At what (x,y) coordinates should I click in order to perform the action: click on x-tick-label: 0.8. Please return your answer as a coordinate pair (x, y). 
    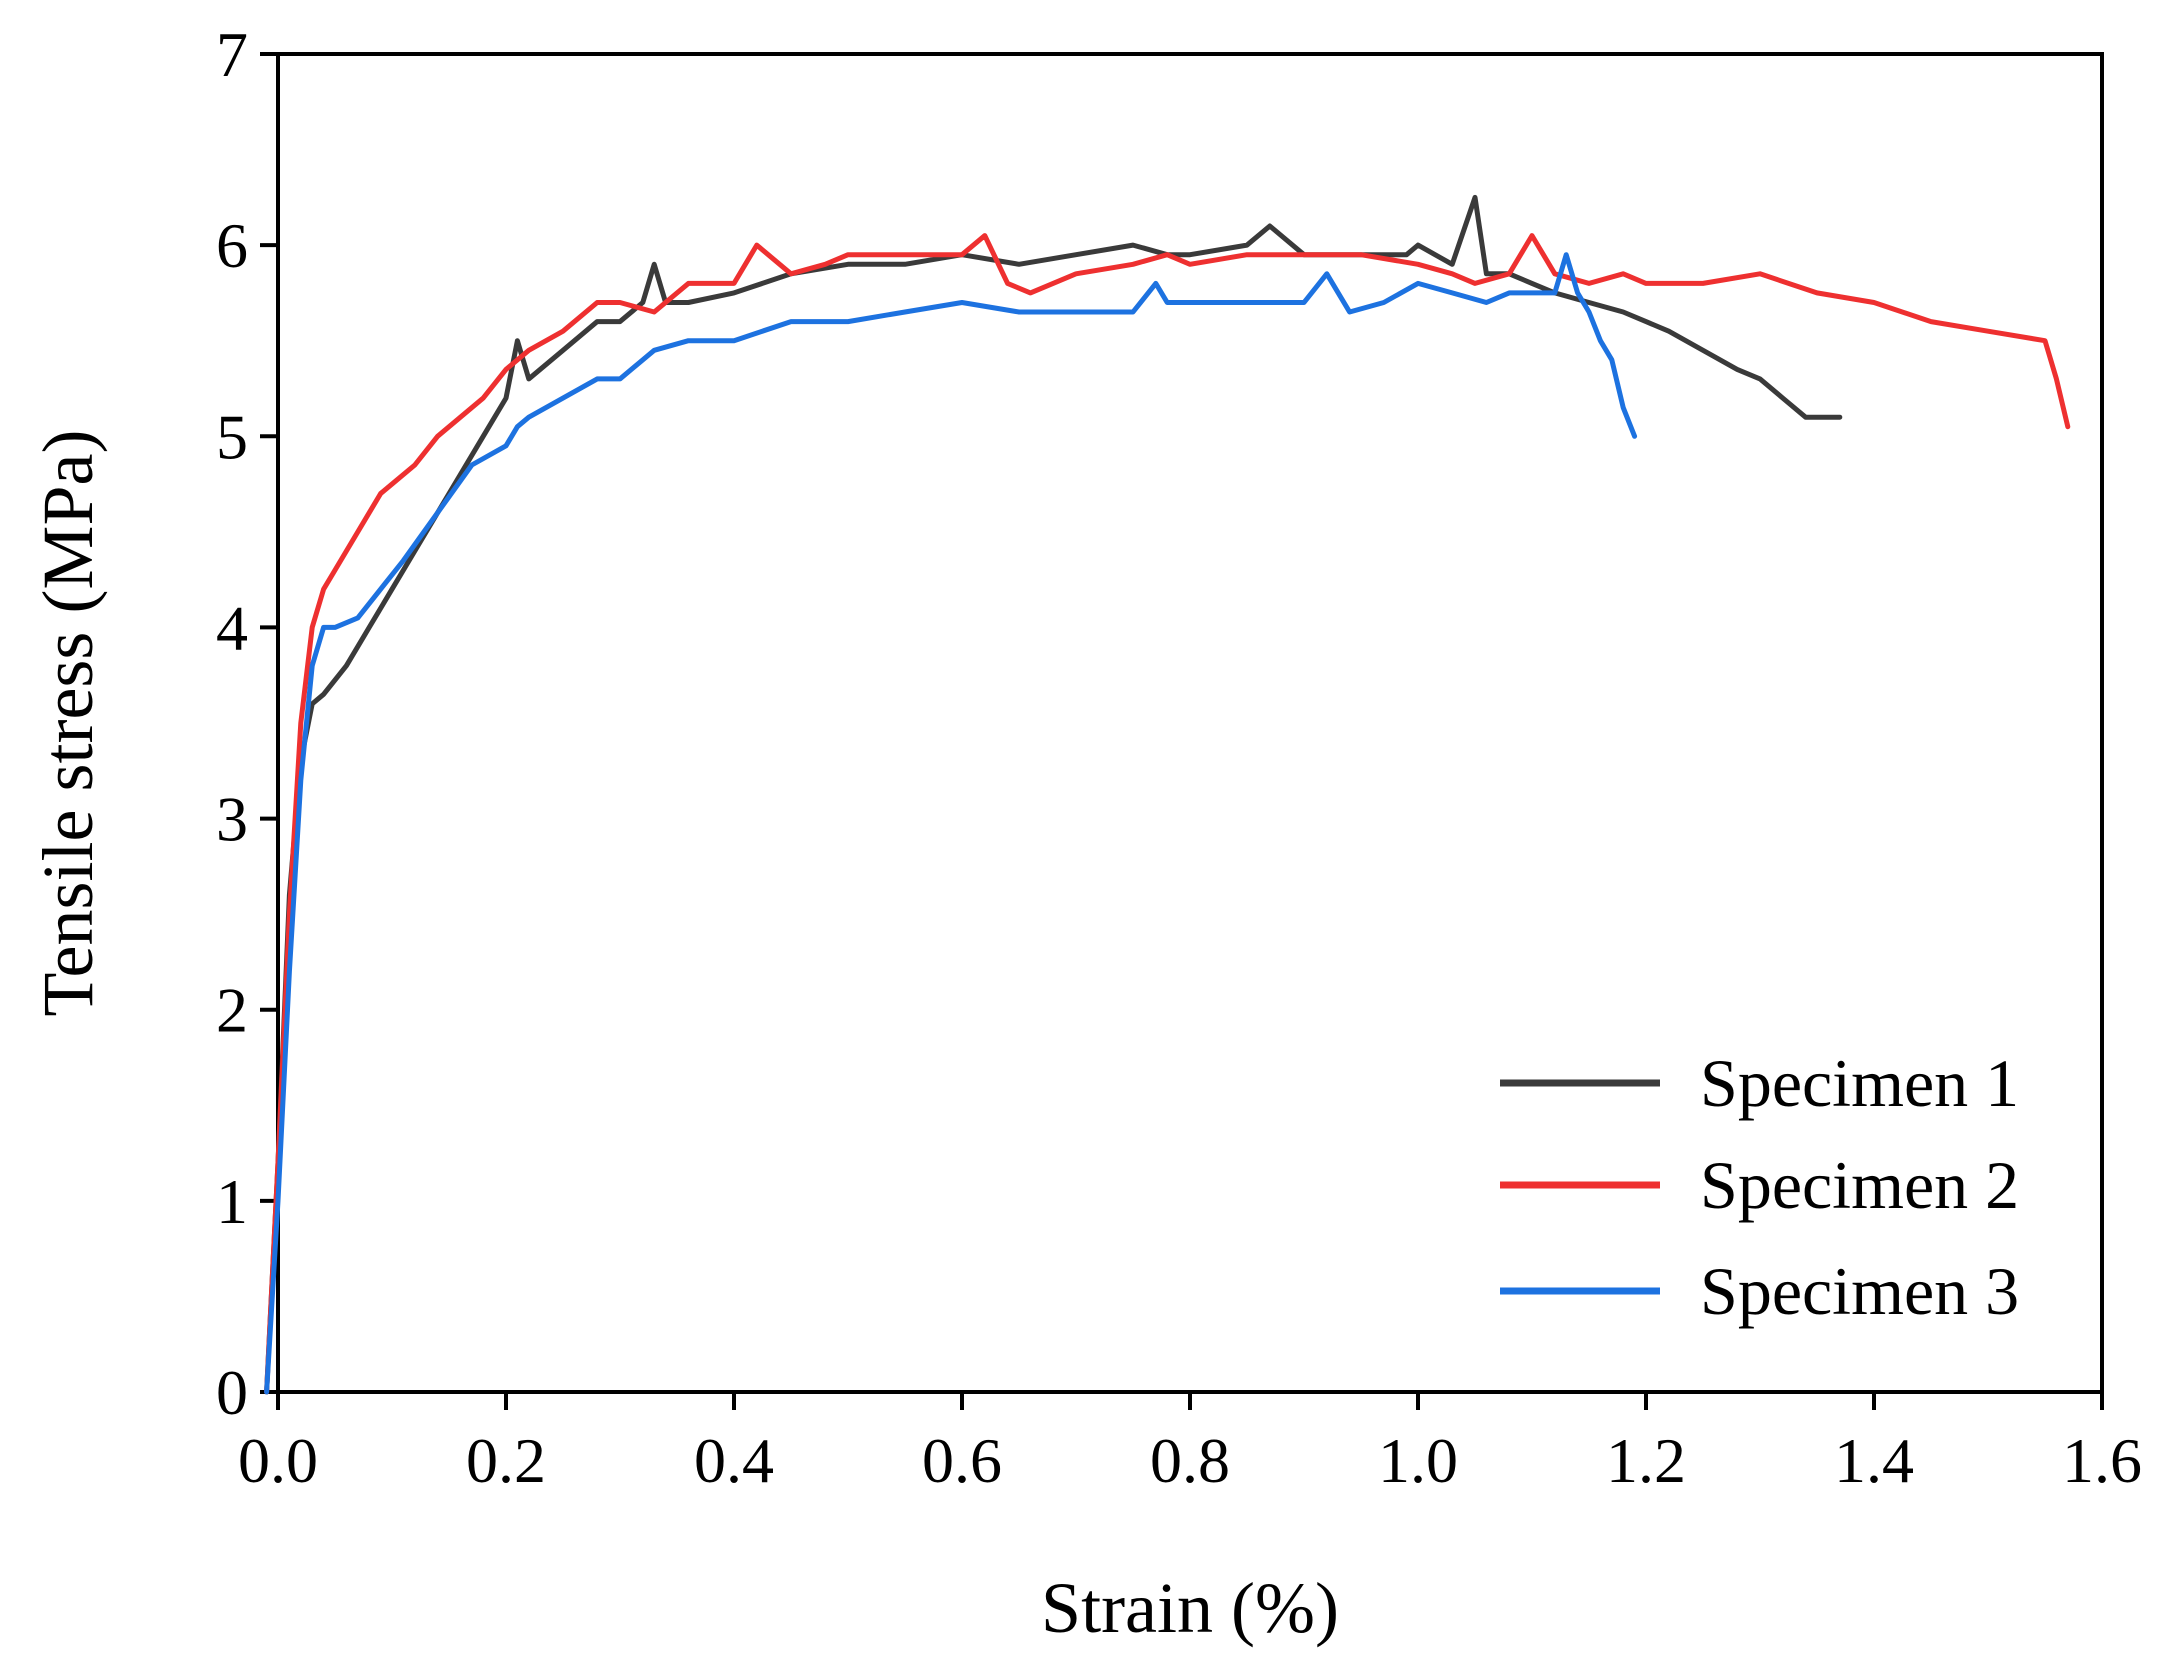
    Looking at the image, I should click on (1190, 1460).